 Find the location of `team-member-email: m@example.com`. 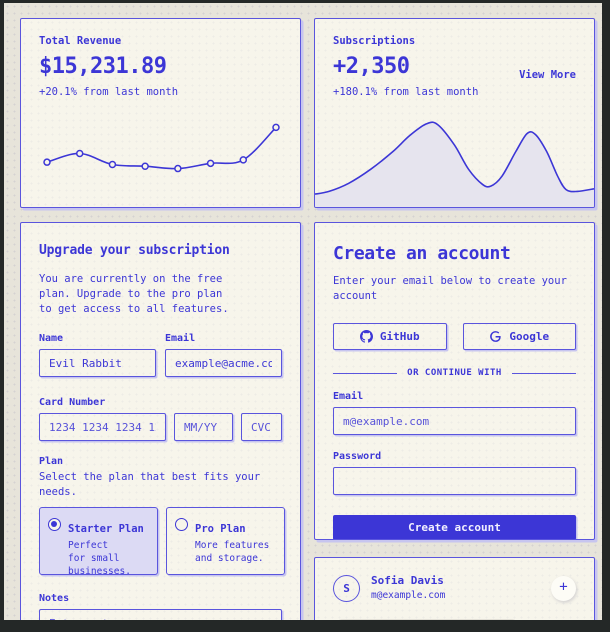

team-member-email: m@example.com is located at coordinates (408, 595).